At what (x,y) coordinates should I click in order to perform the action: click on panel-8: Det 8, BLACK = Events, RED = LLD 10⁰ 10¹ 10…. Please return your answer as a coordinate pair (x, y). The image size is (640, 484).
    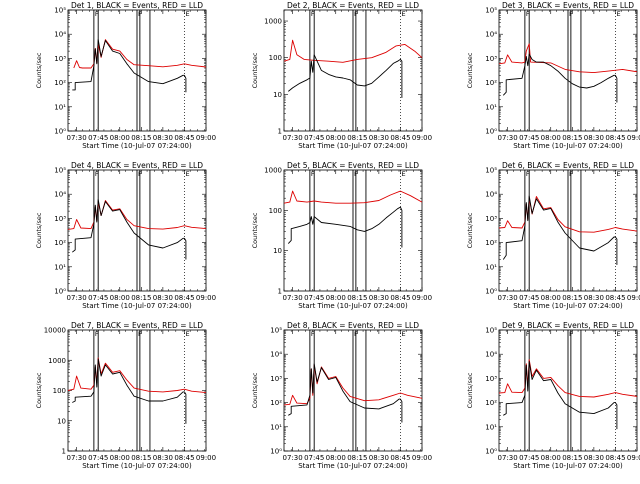
    Looking at the image, I should click on (341, 395).